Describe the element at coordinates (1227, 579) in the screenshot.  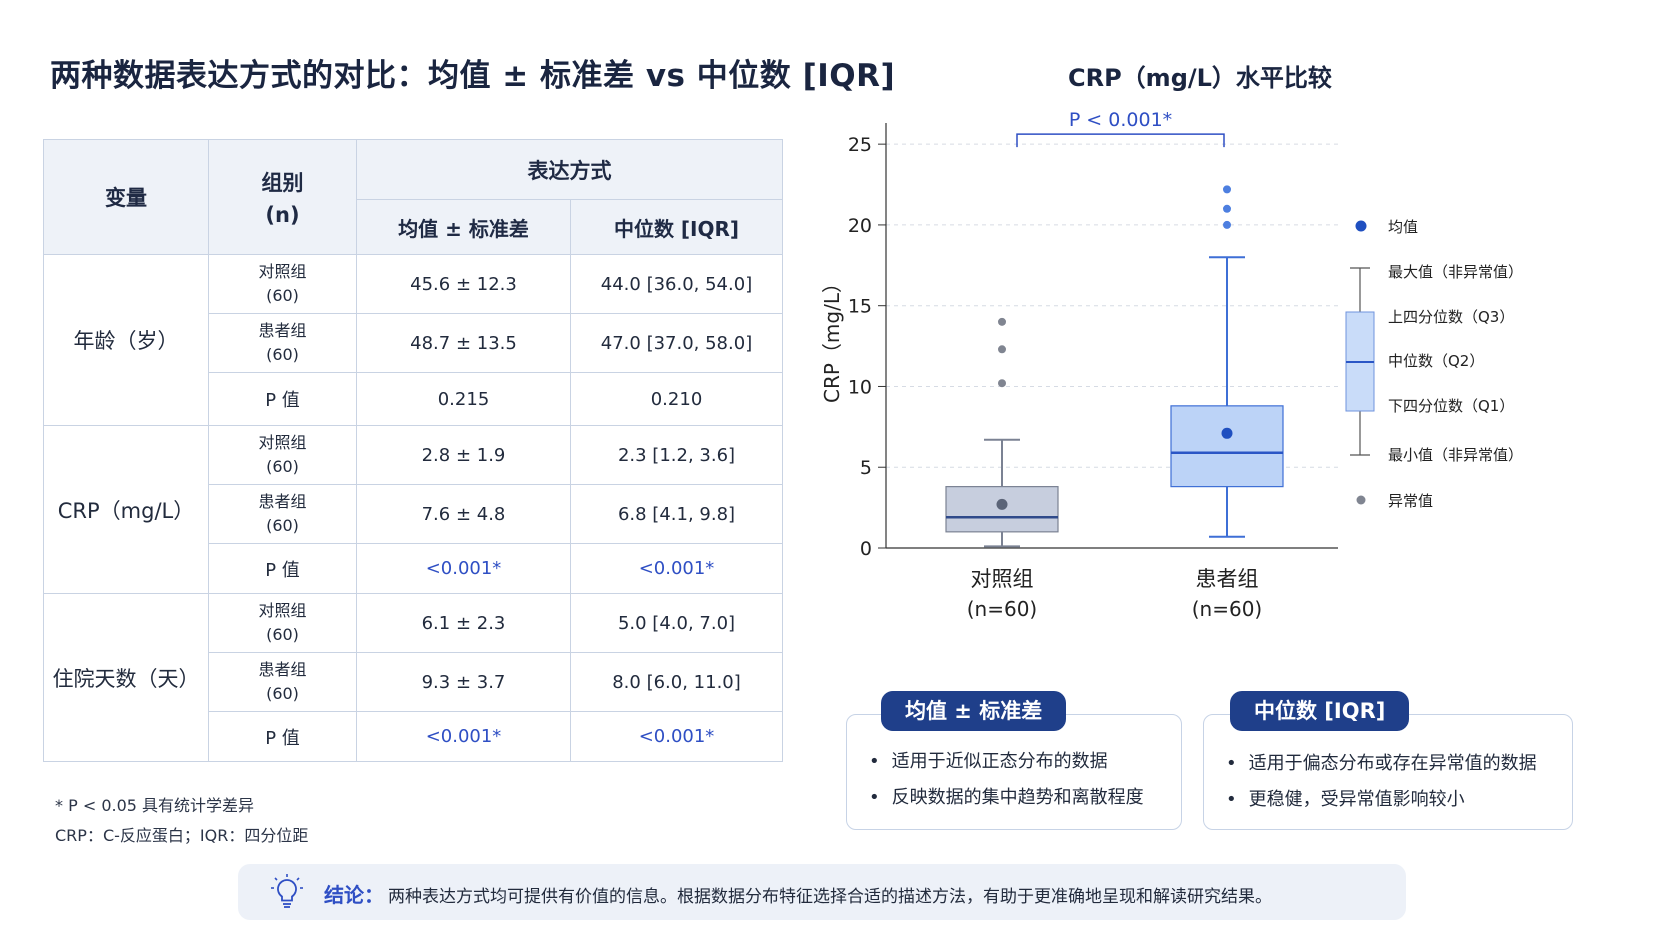
I see `x-tick-label: 患者组` at that location.